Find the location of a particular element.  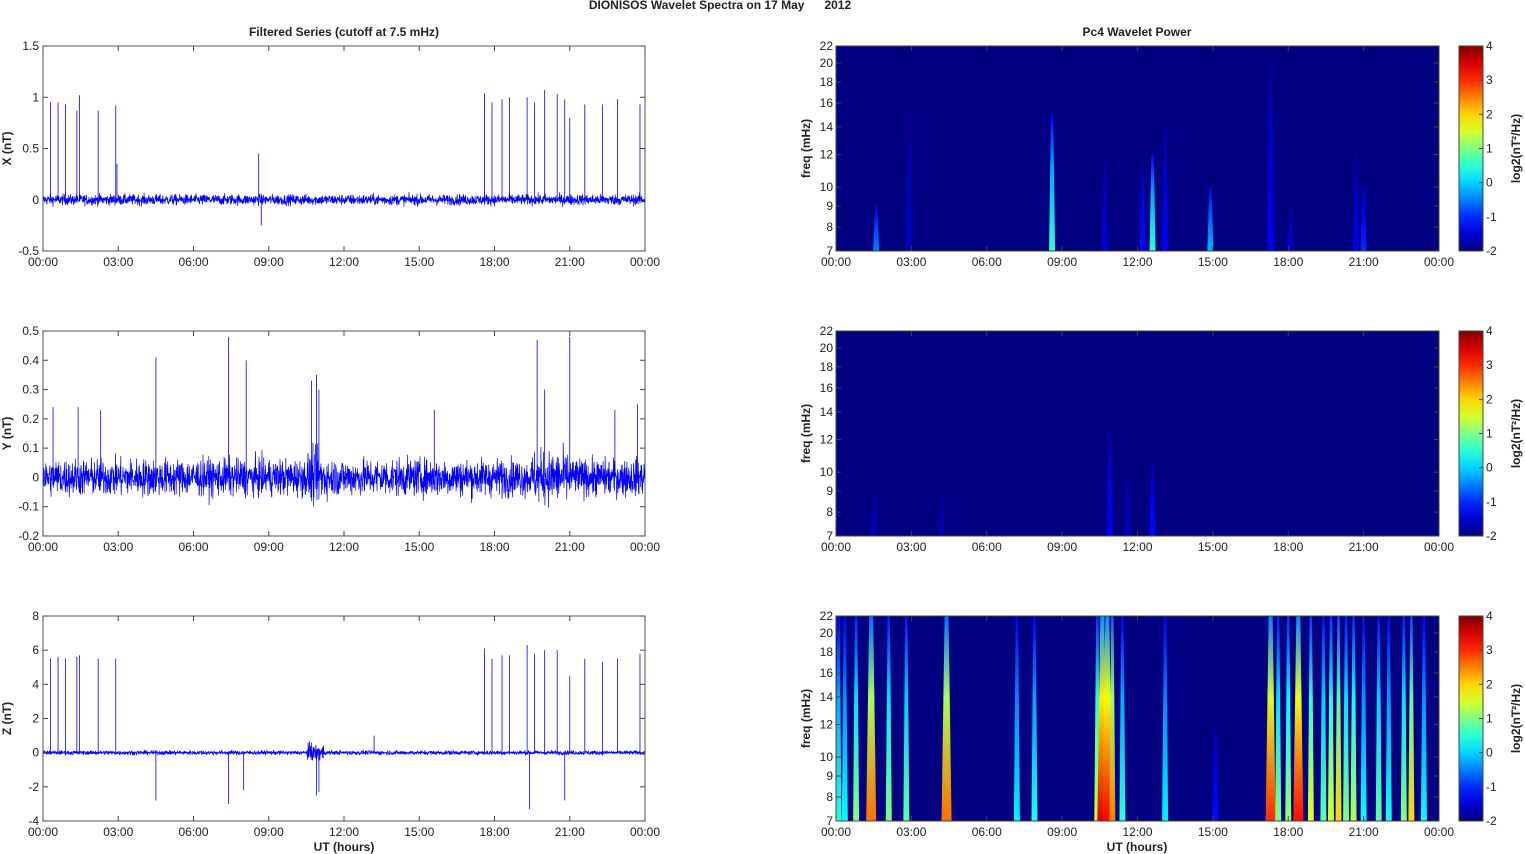

ytick-label: 0.1 is located at coordinates (30, 448).